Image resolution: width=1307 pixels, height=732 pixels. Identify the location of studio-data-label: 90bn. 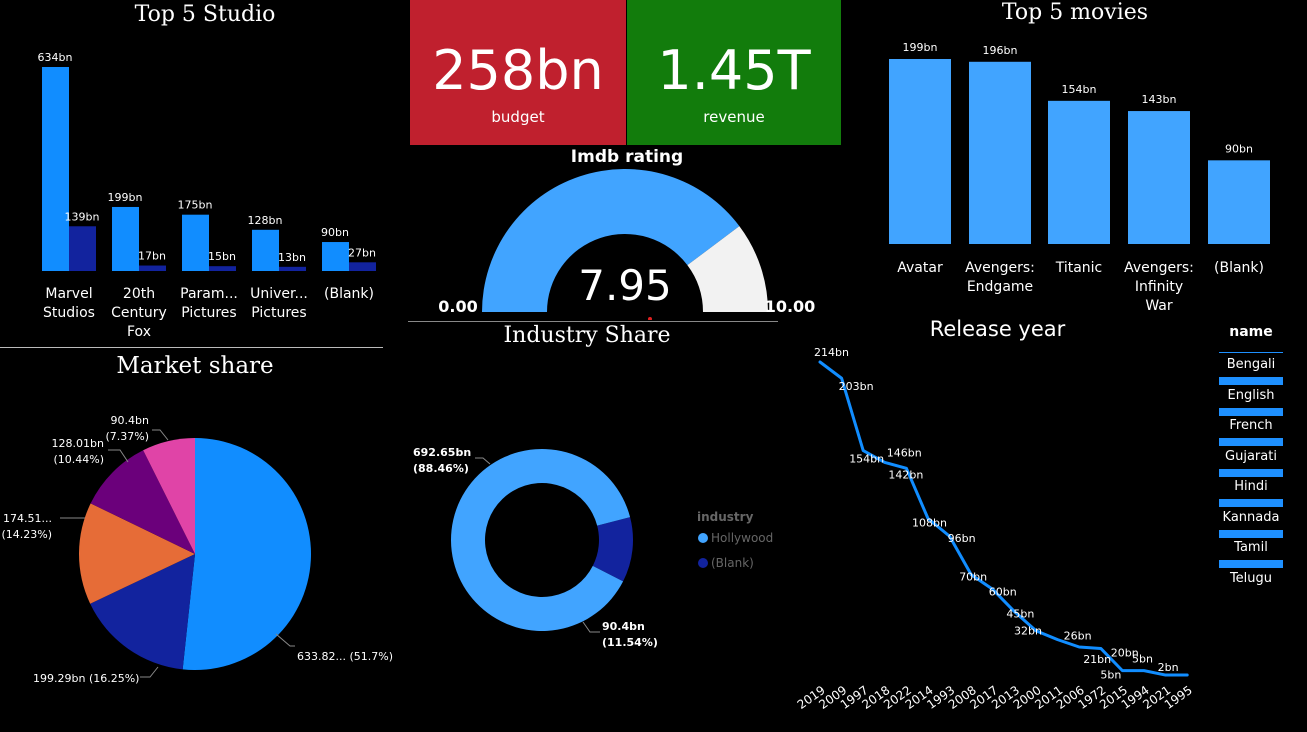
(335, 232).